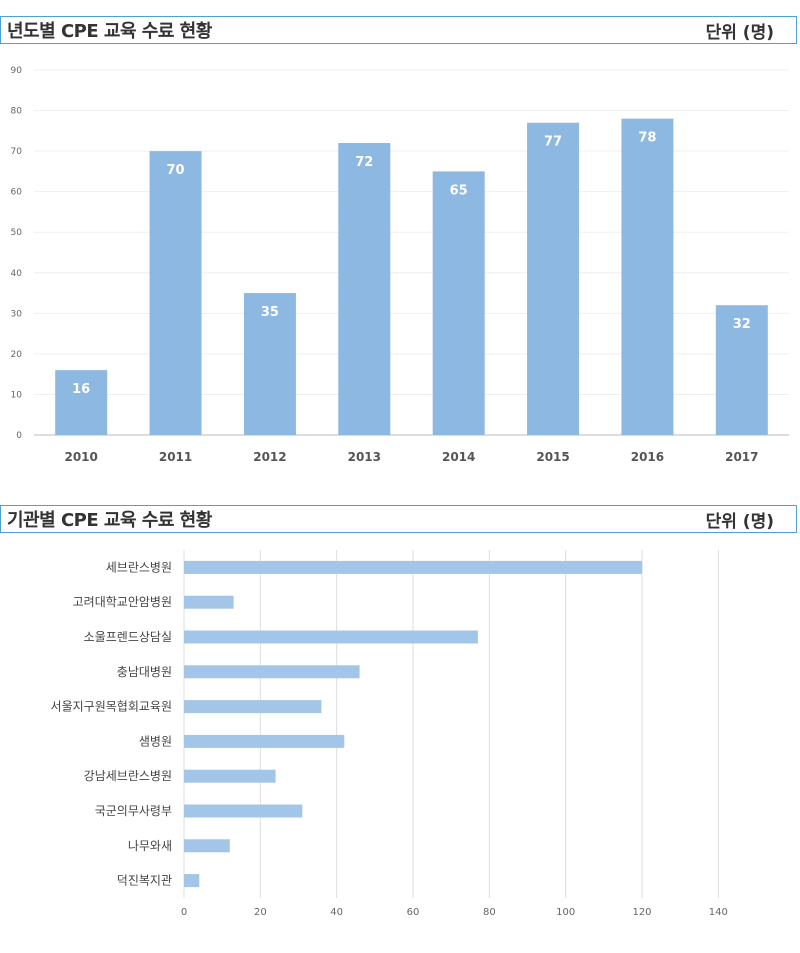  I want to click on x-tick-label: 2017, so click(741, 457).